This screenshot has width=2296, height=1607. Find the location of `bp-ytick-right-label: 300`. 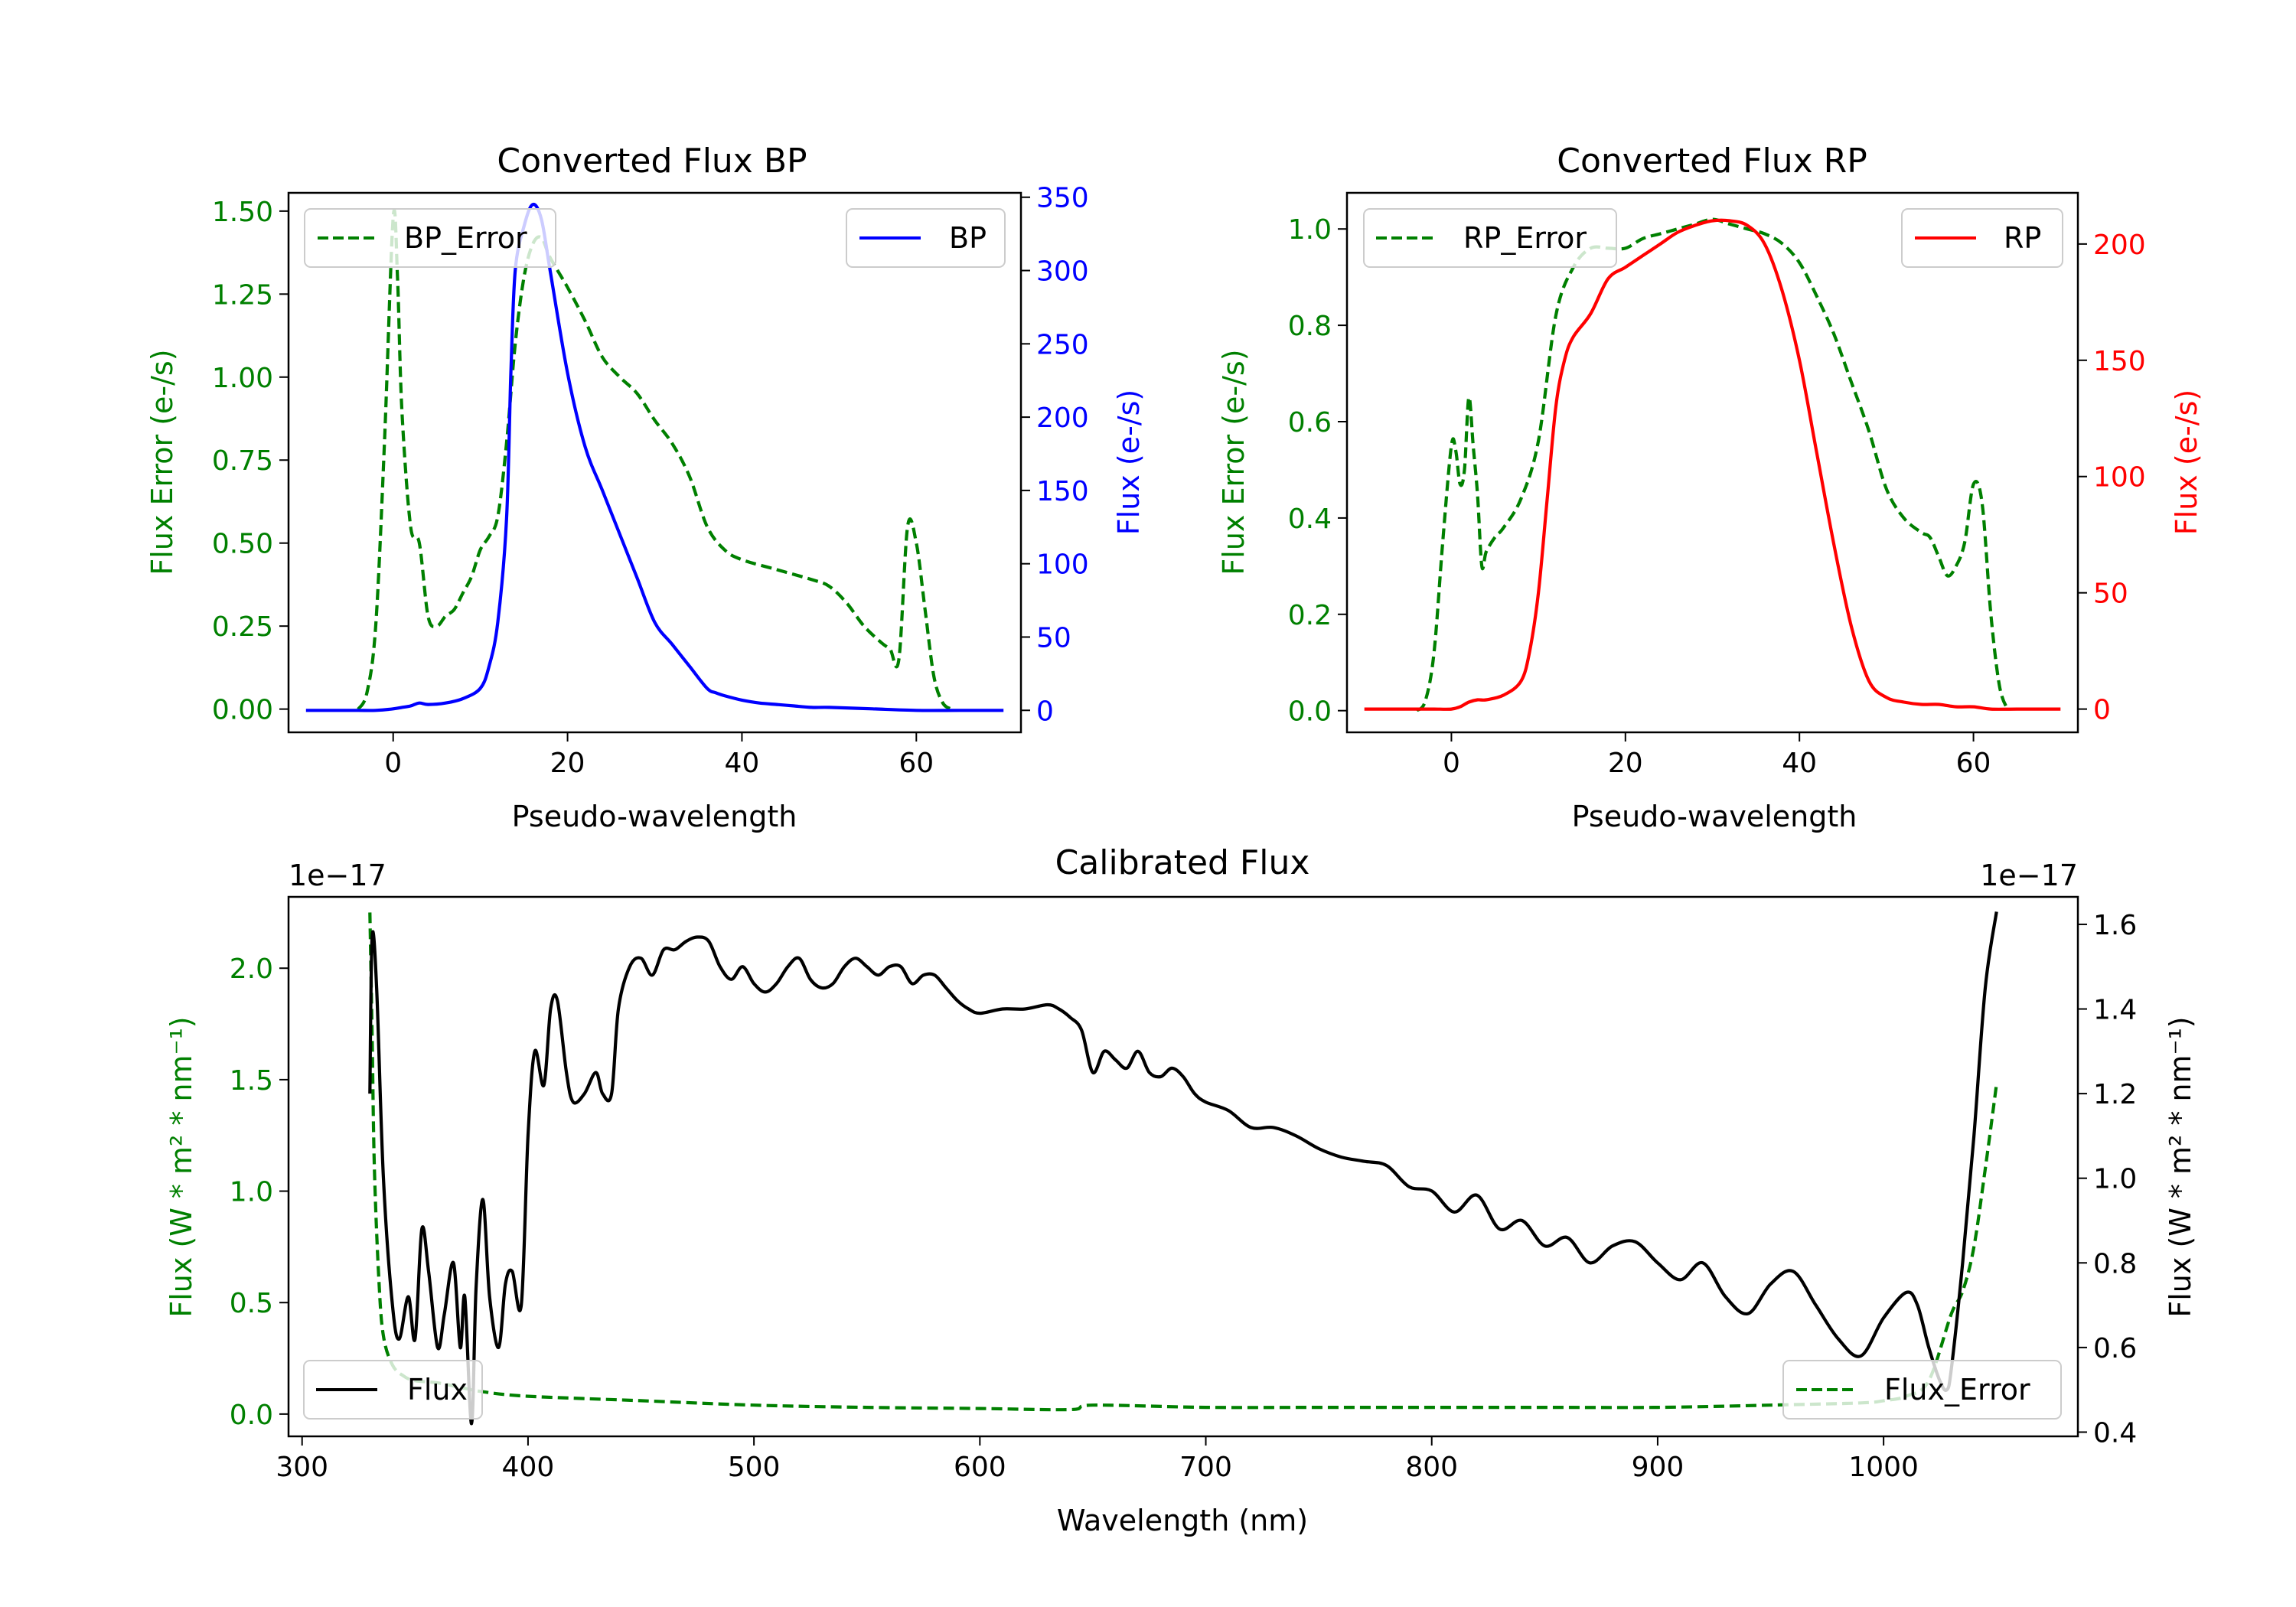

bp-ytick-right-label: 300 is located at coordinates (1062, 272).